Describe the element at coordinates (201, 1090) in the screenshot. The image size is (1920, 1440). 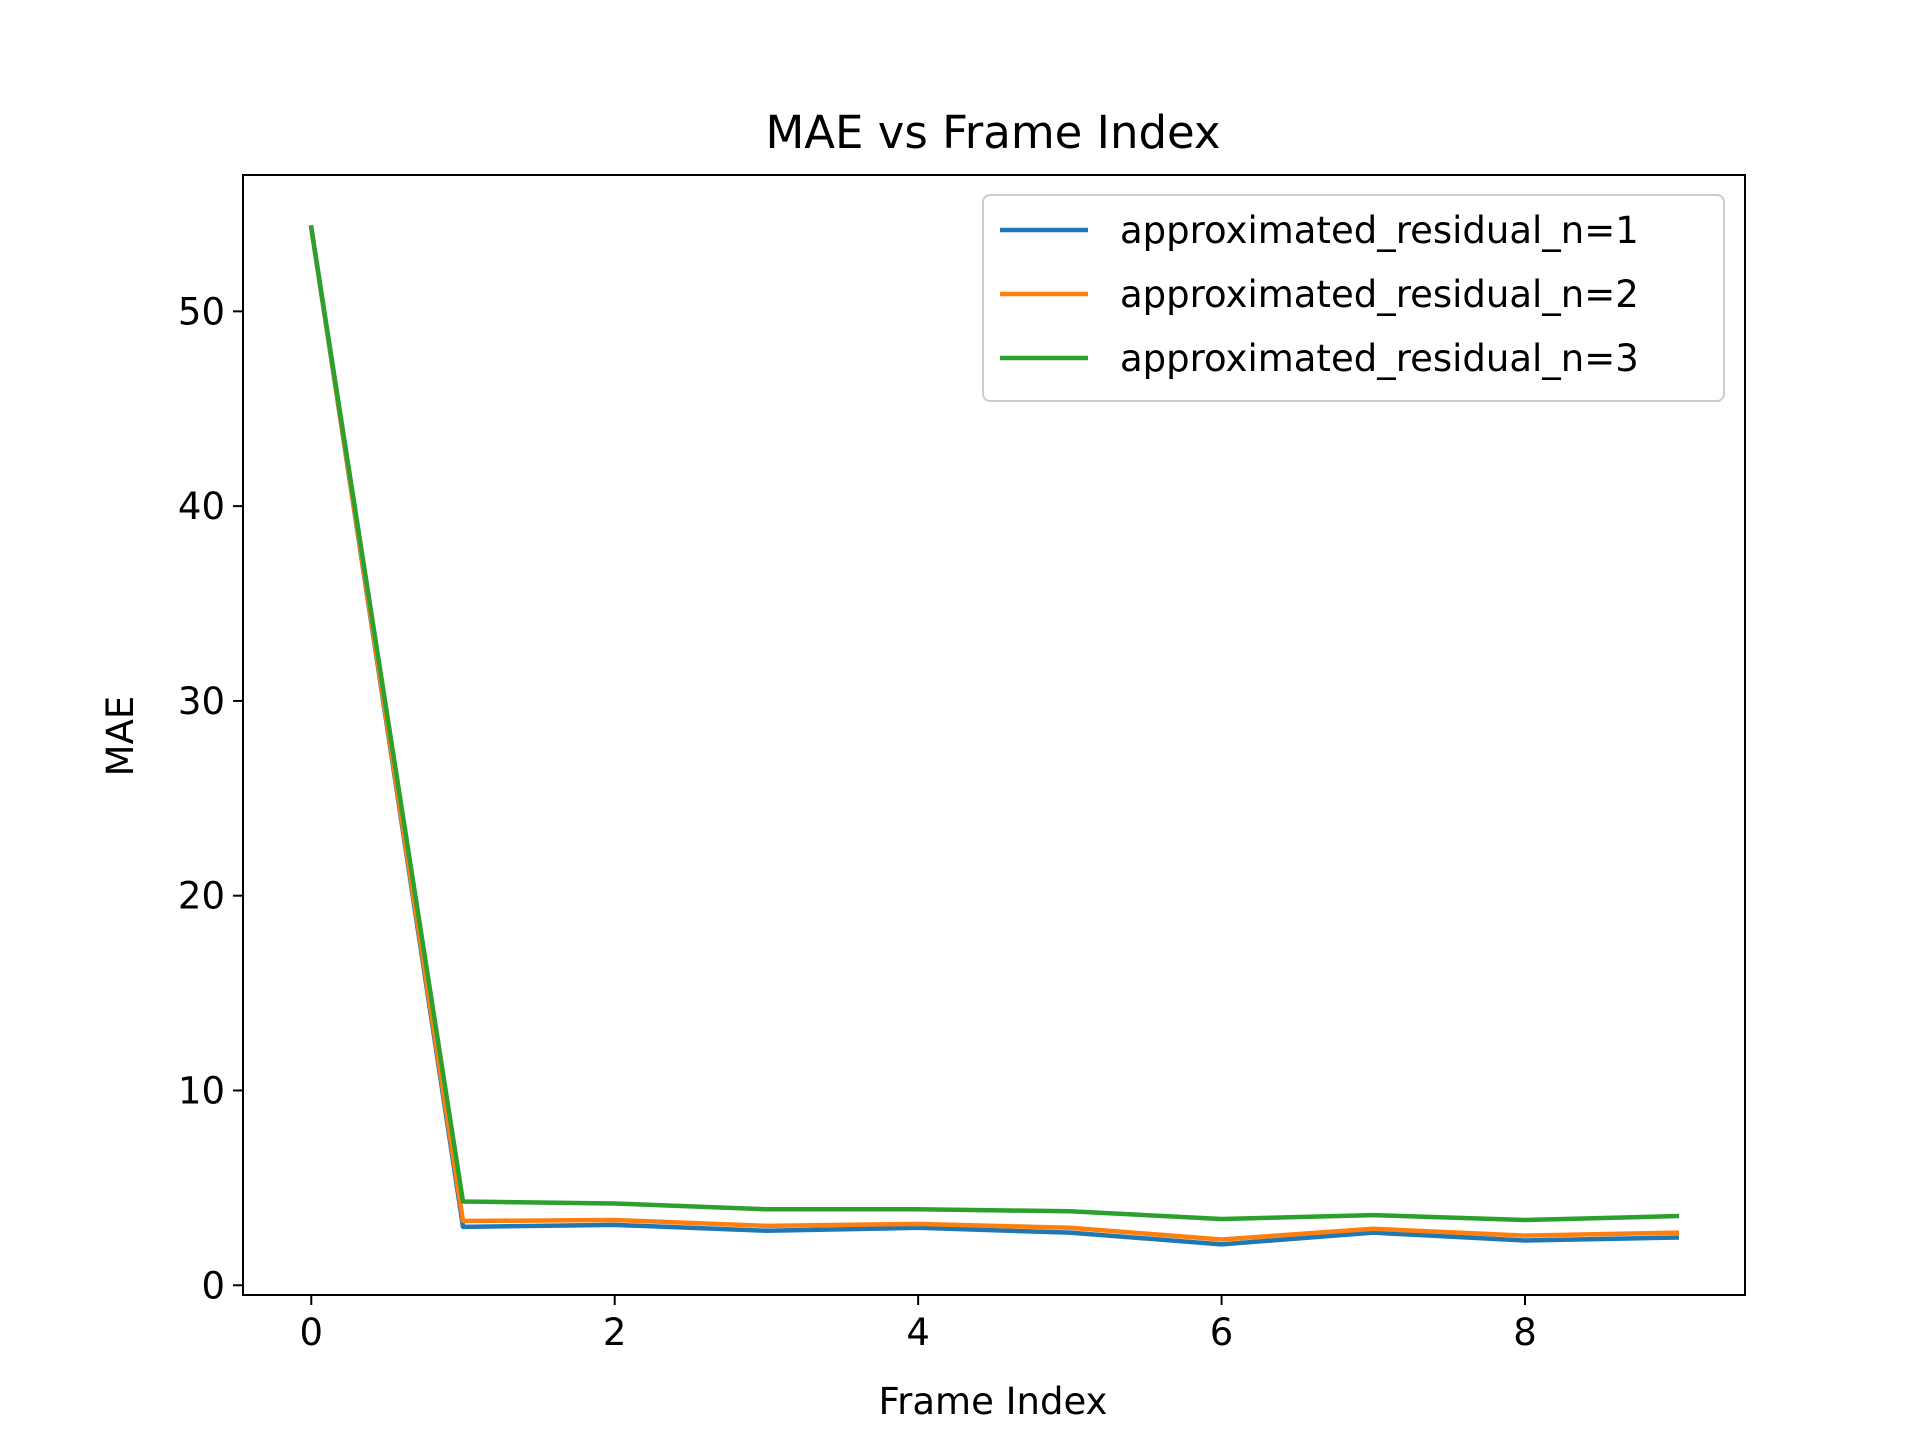
I see `y-tick-label: 10` at that location.